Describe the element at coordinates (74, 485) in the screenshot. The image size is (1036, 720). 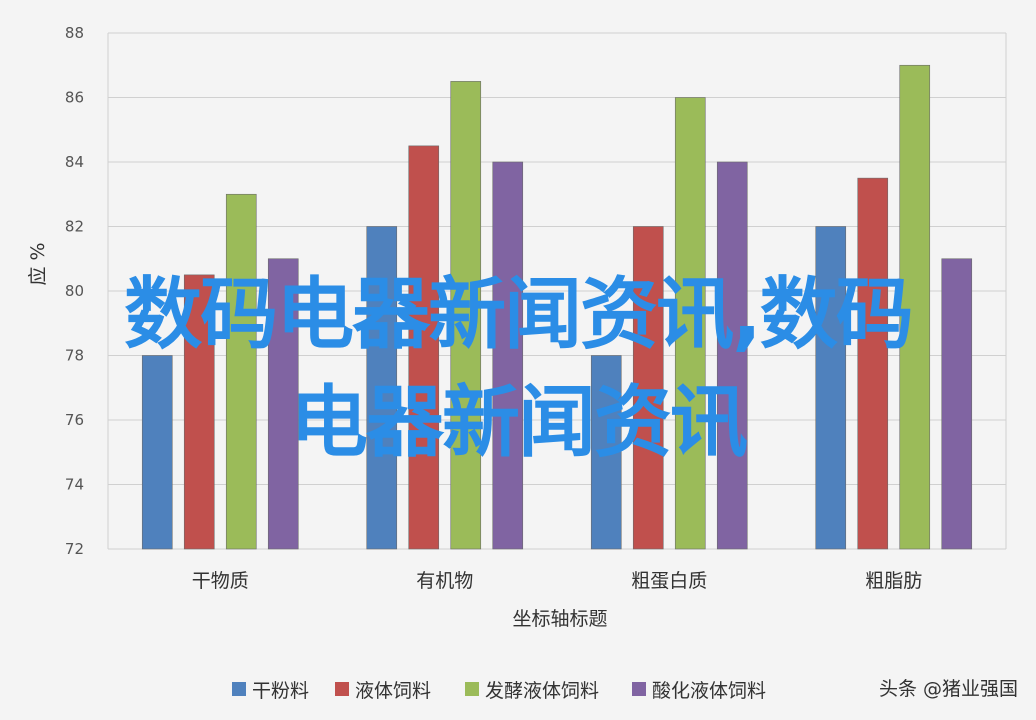
I see `y-tick-label: 74` at that location.